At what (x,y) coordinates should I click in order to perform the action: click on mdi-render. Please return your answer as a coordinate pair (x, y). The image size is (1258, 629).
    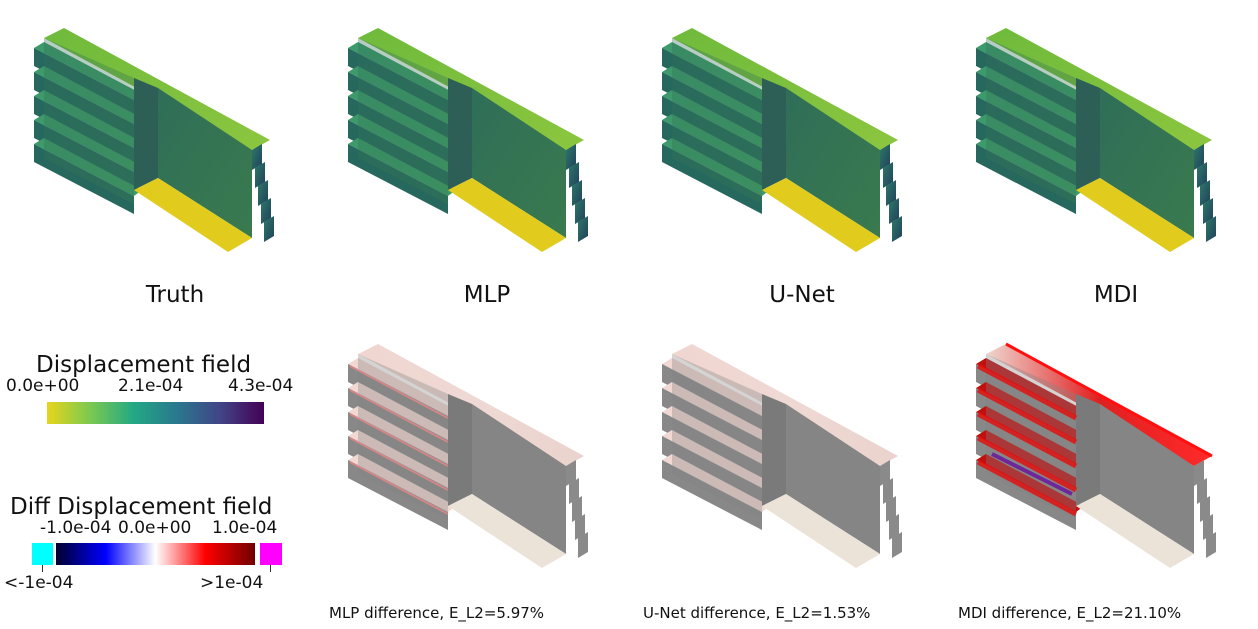
    Looking at the image, I should click on (1096, 140).